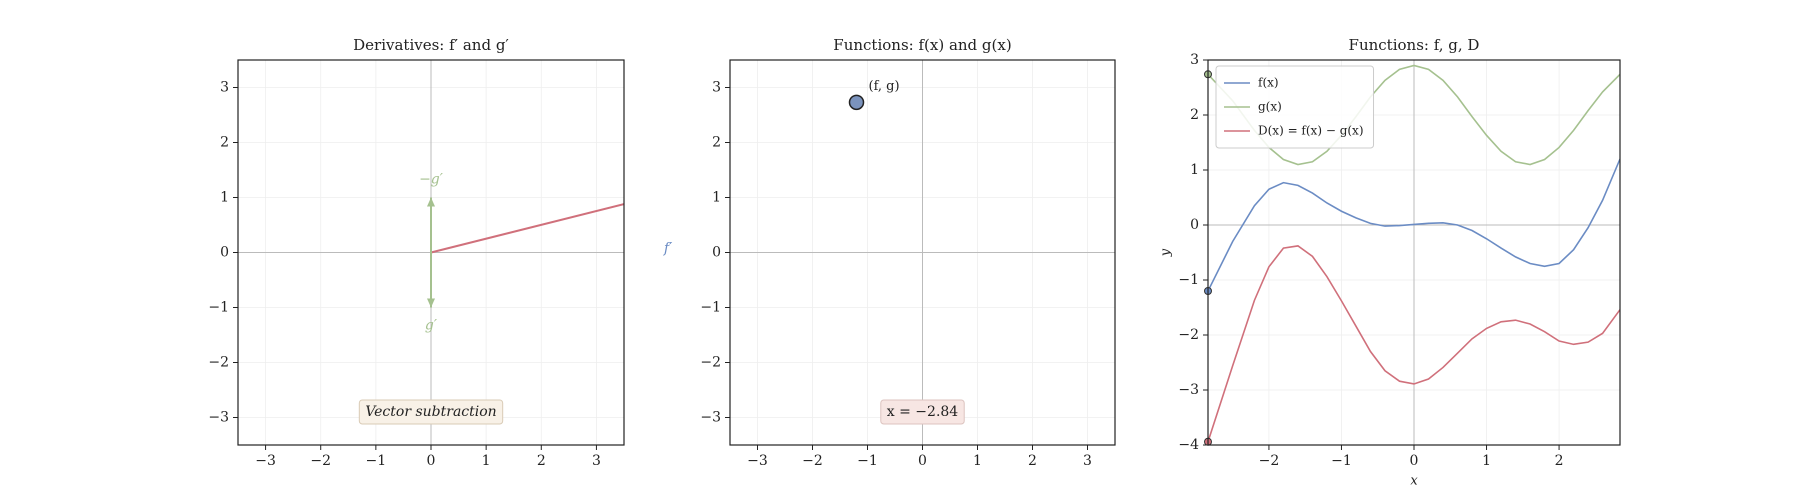  I want to click on legend-label: g(x), so click(1270, 107).